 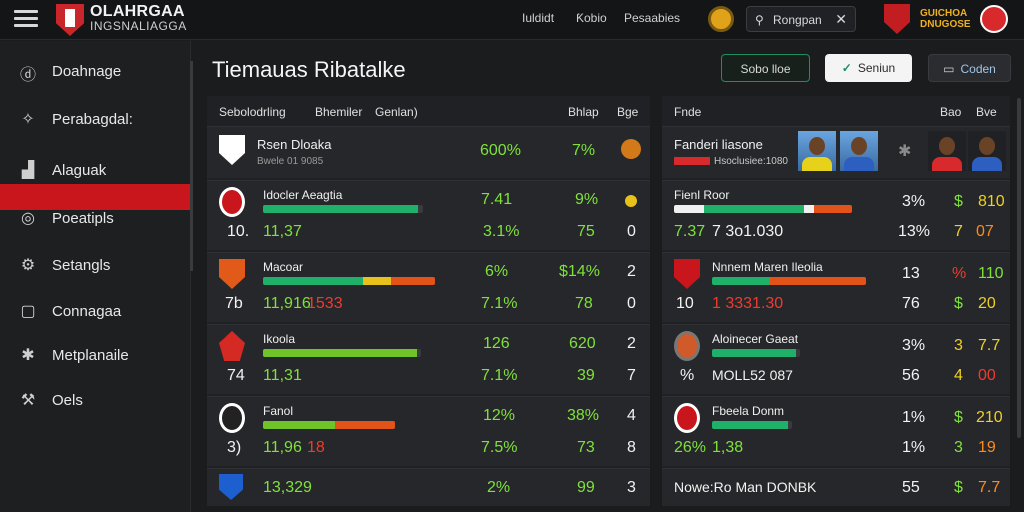 I want to click on table-row: Fanol 12% 38% 4 3) 11,96 18 7.5% 73 8, so click(x=428, y=431).